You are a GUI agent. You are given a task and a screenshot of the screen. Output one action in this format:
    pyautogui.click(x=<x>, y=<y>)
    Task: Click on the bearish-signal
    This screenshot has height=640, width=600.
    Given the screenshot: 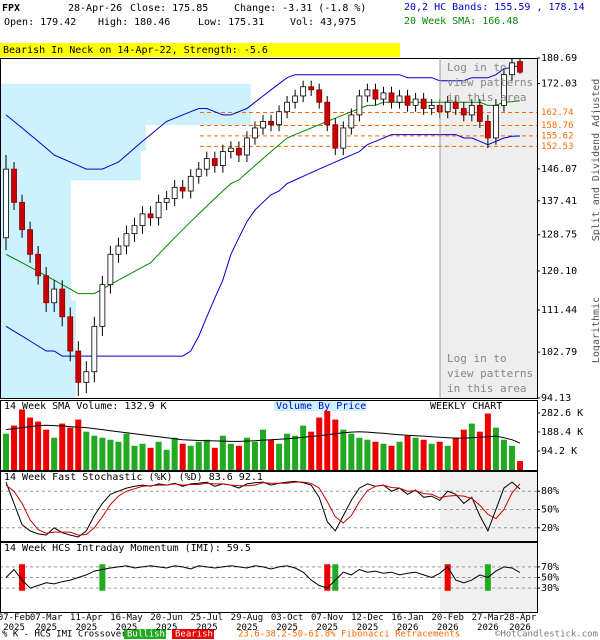 What is the action you would take?
    pyautogui.click(x=22, y=577)
    